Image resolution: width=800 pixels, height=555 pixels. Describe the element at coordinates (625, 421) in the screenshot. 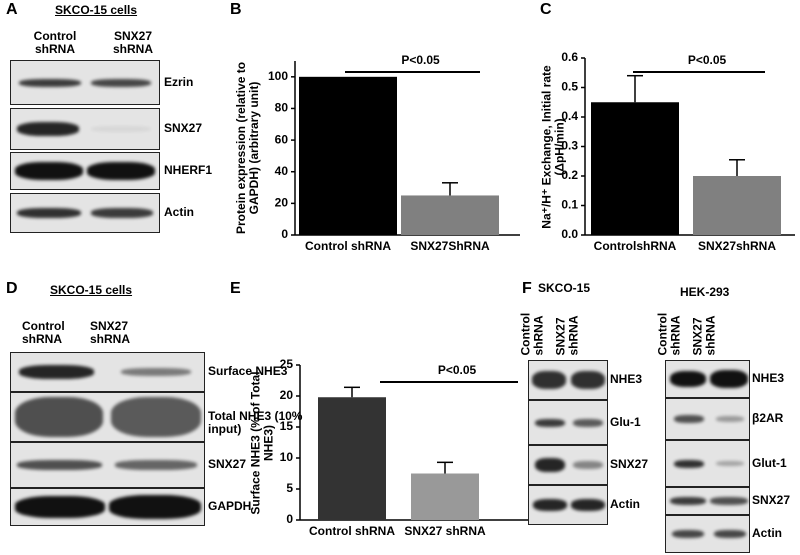

I see `blot-label: Glu-1` at that location.